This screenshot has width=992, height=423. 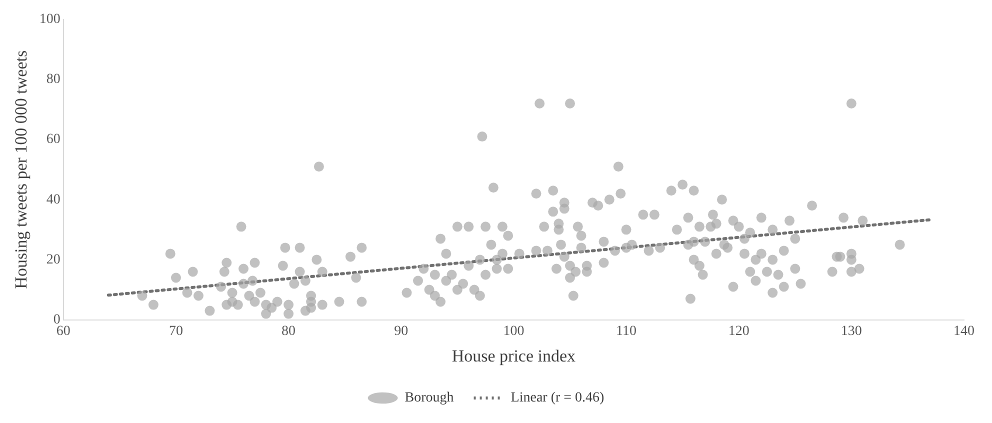 I want to click on legend-label: Linear (r = 0.46), so click(x=557, y=398).